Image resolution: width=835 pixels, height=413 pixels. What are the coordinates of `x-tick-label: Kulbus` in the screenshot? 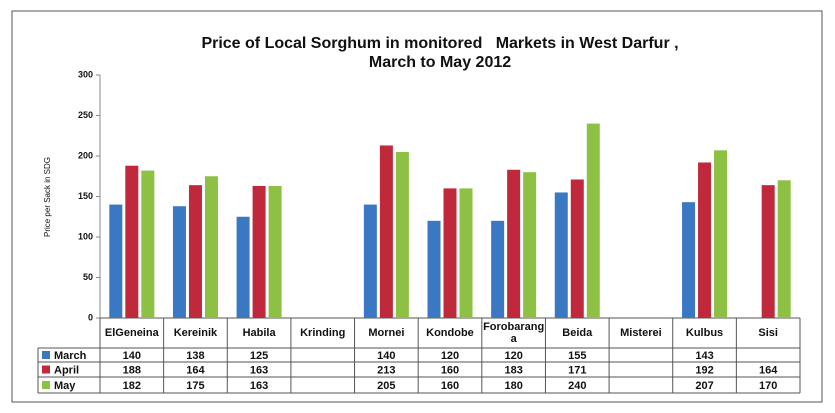 It's located at (704, 333).